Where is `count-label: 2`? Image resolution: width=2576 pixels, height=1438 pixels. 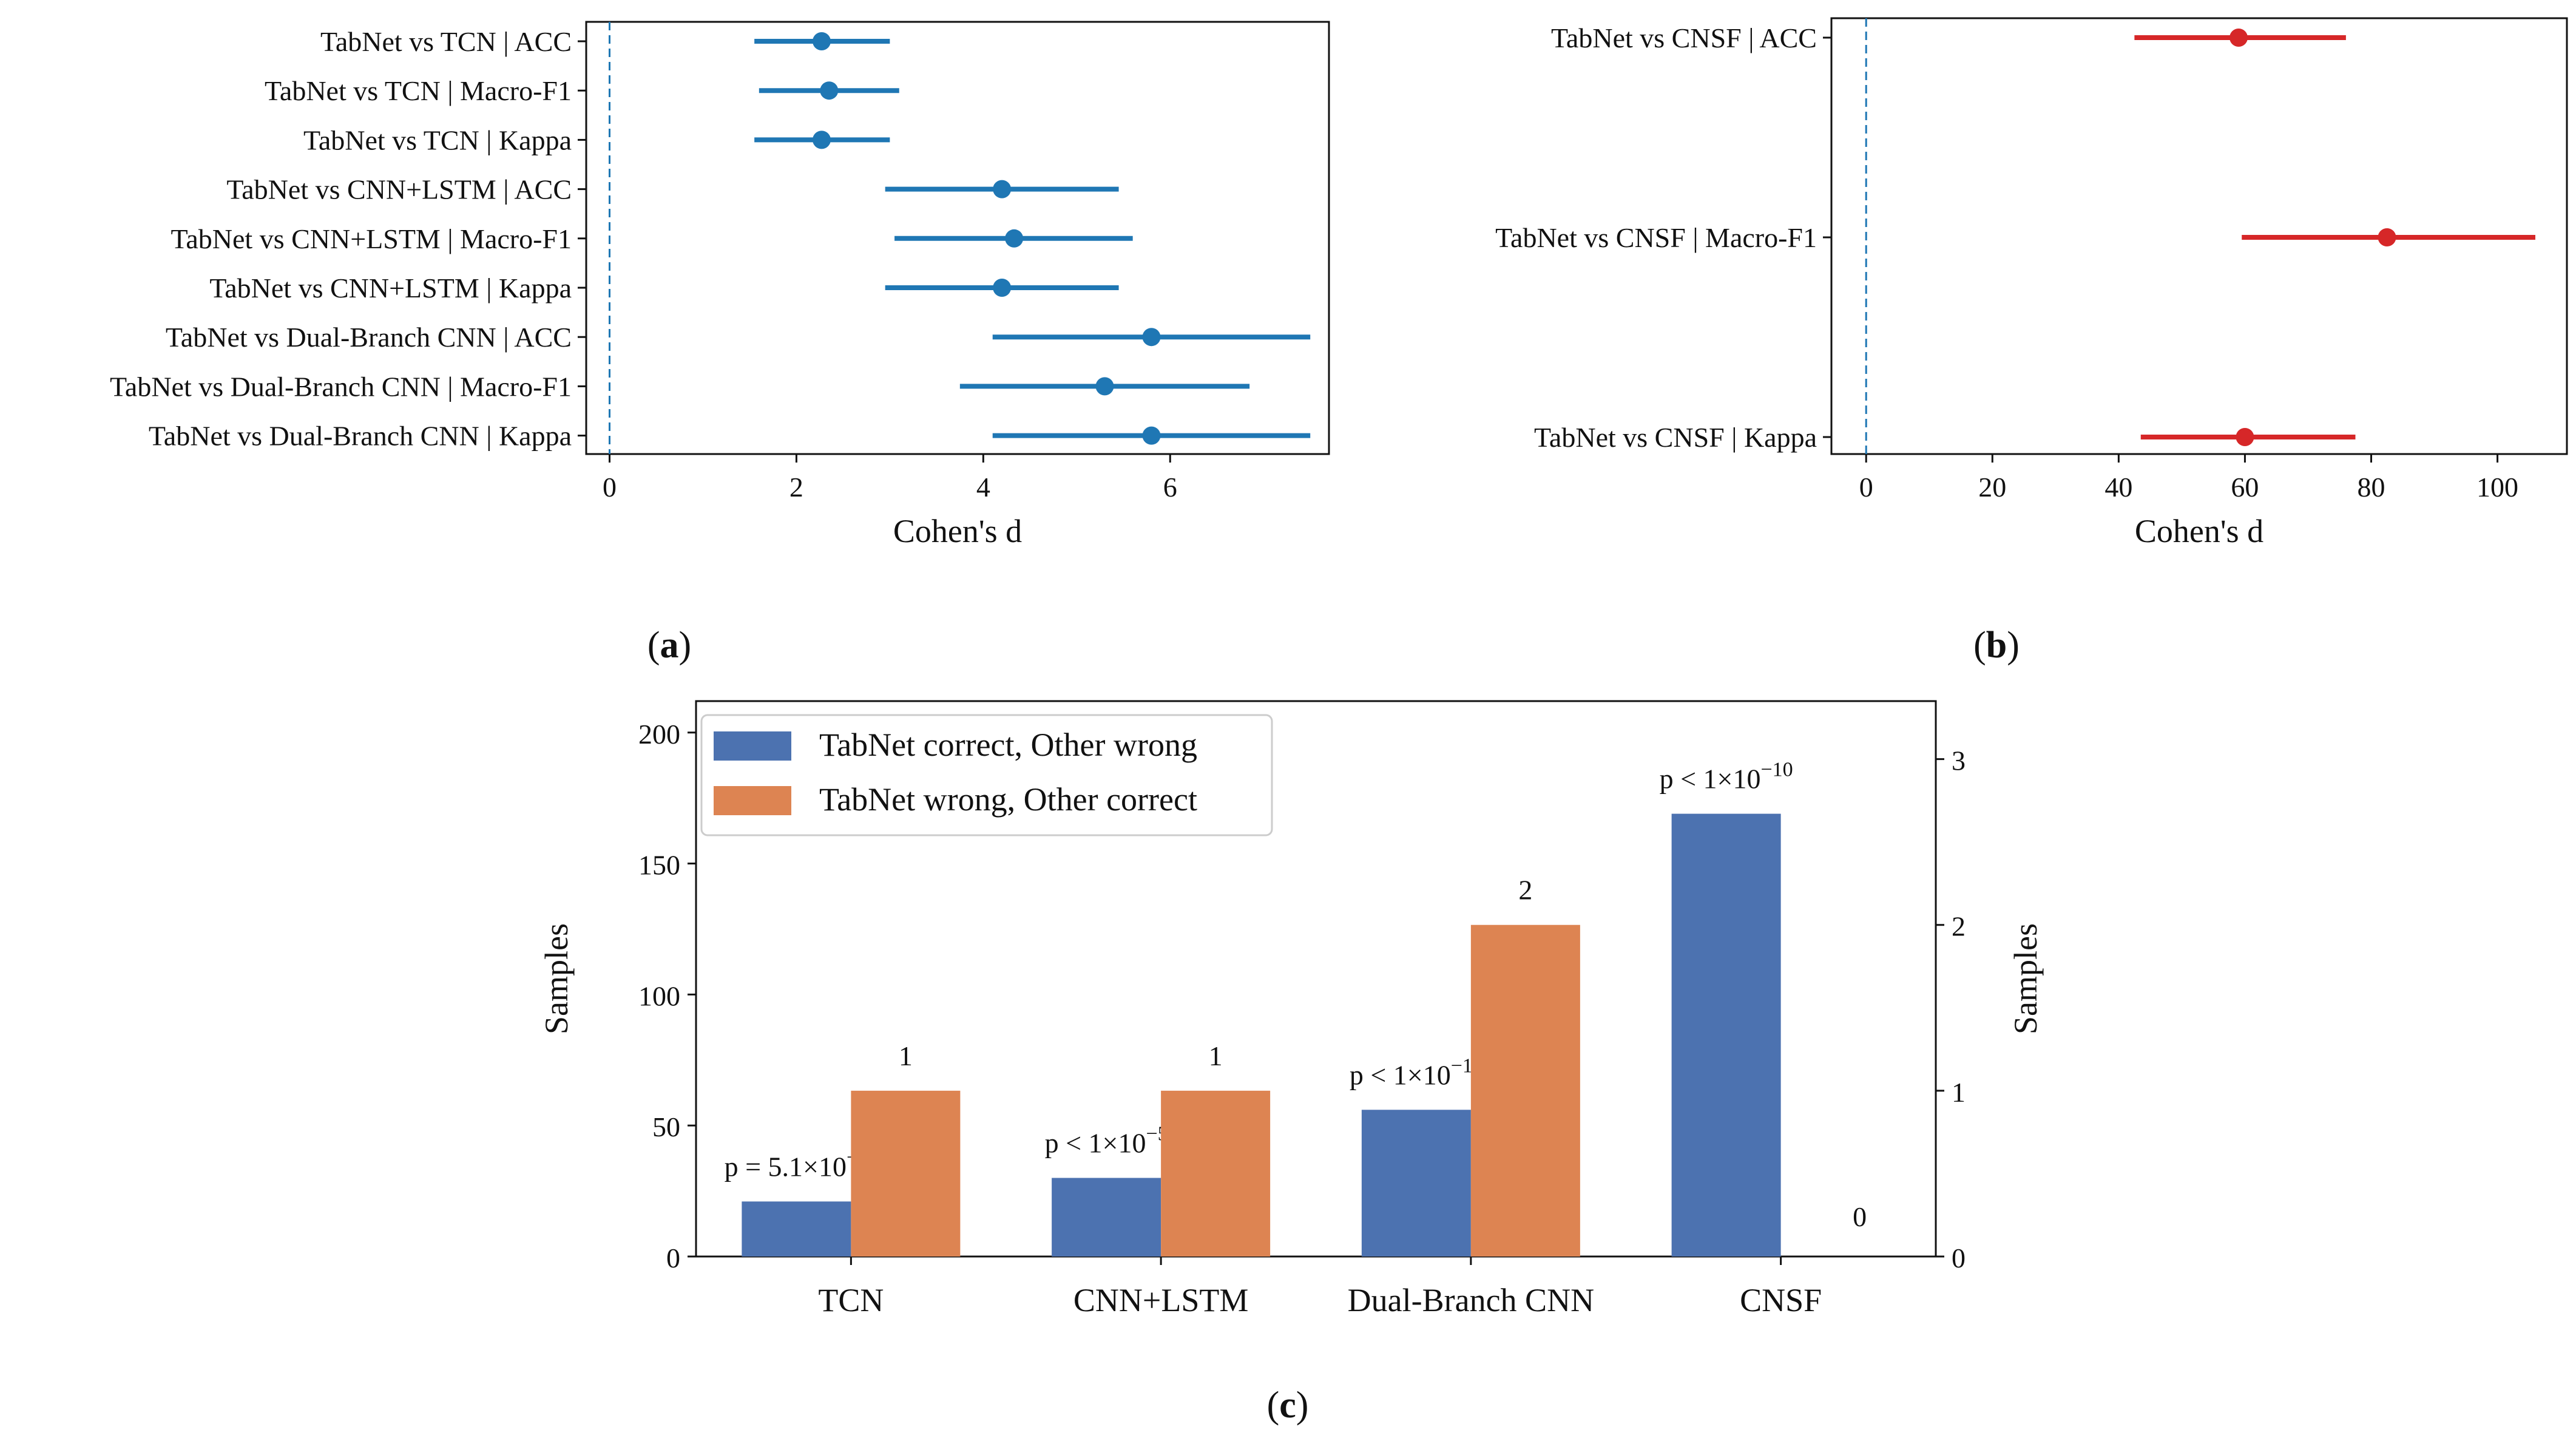 count-label: 2 is located at coordinates (1525, 890).